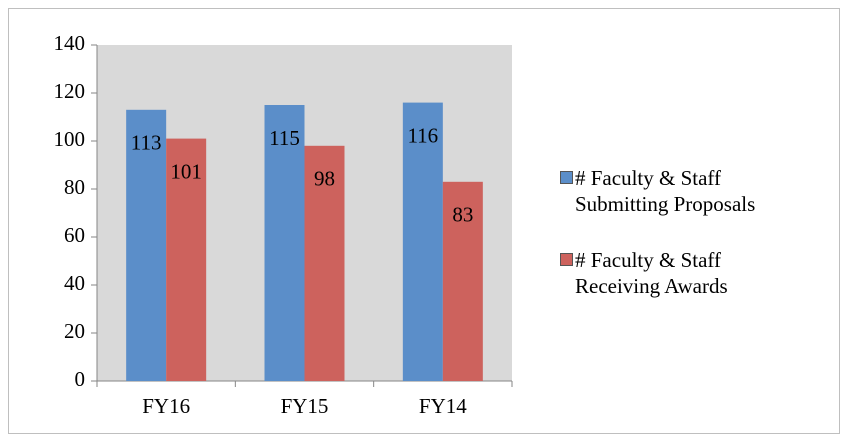 Image resolution: width=848 pixels, height=441 pixels. I want to click on x-tick-label: FY15, so click(305, 406).